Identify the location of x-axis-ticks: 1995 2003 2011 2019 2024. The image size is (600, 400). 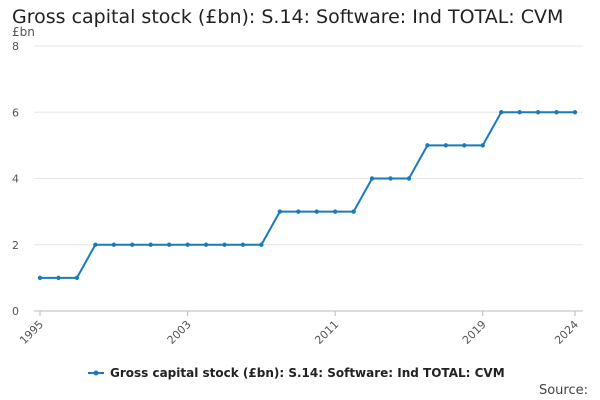
(299, 329).